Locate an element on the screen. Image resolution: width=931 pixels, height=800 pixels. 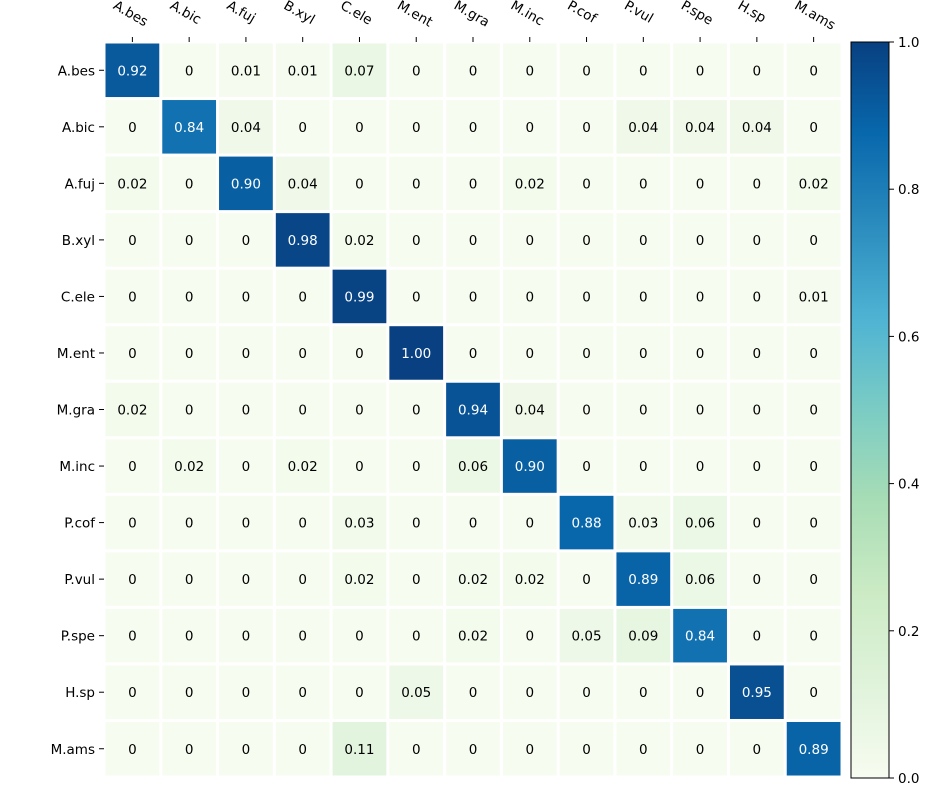
cell-value-label: 0.01 is located at coordinates (303, 71).